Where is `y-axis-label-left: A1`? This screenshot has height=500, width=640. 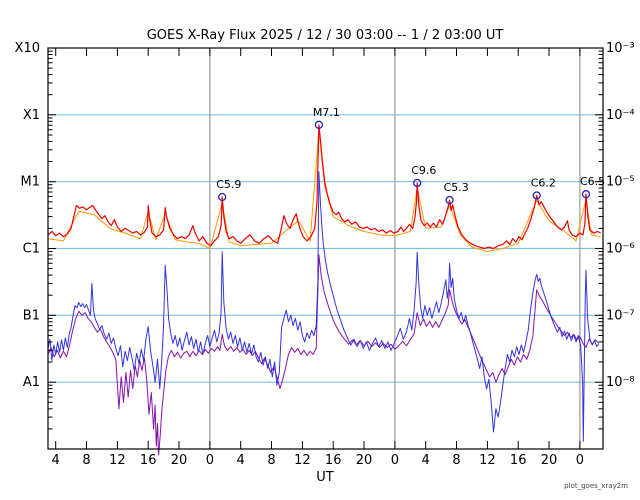
y-axis-label-left: A1 is located at coordinates (31, 382).